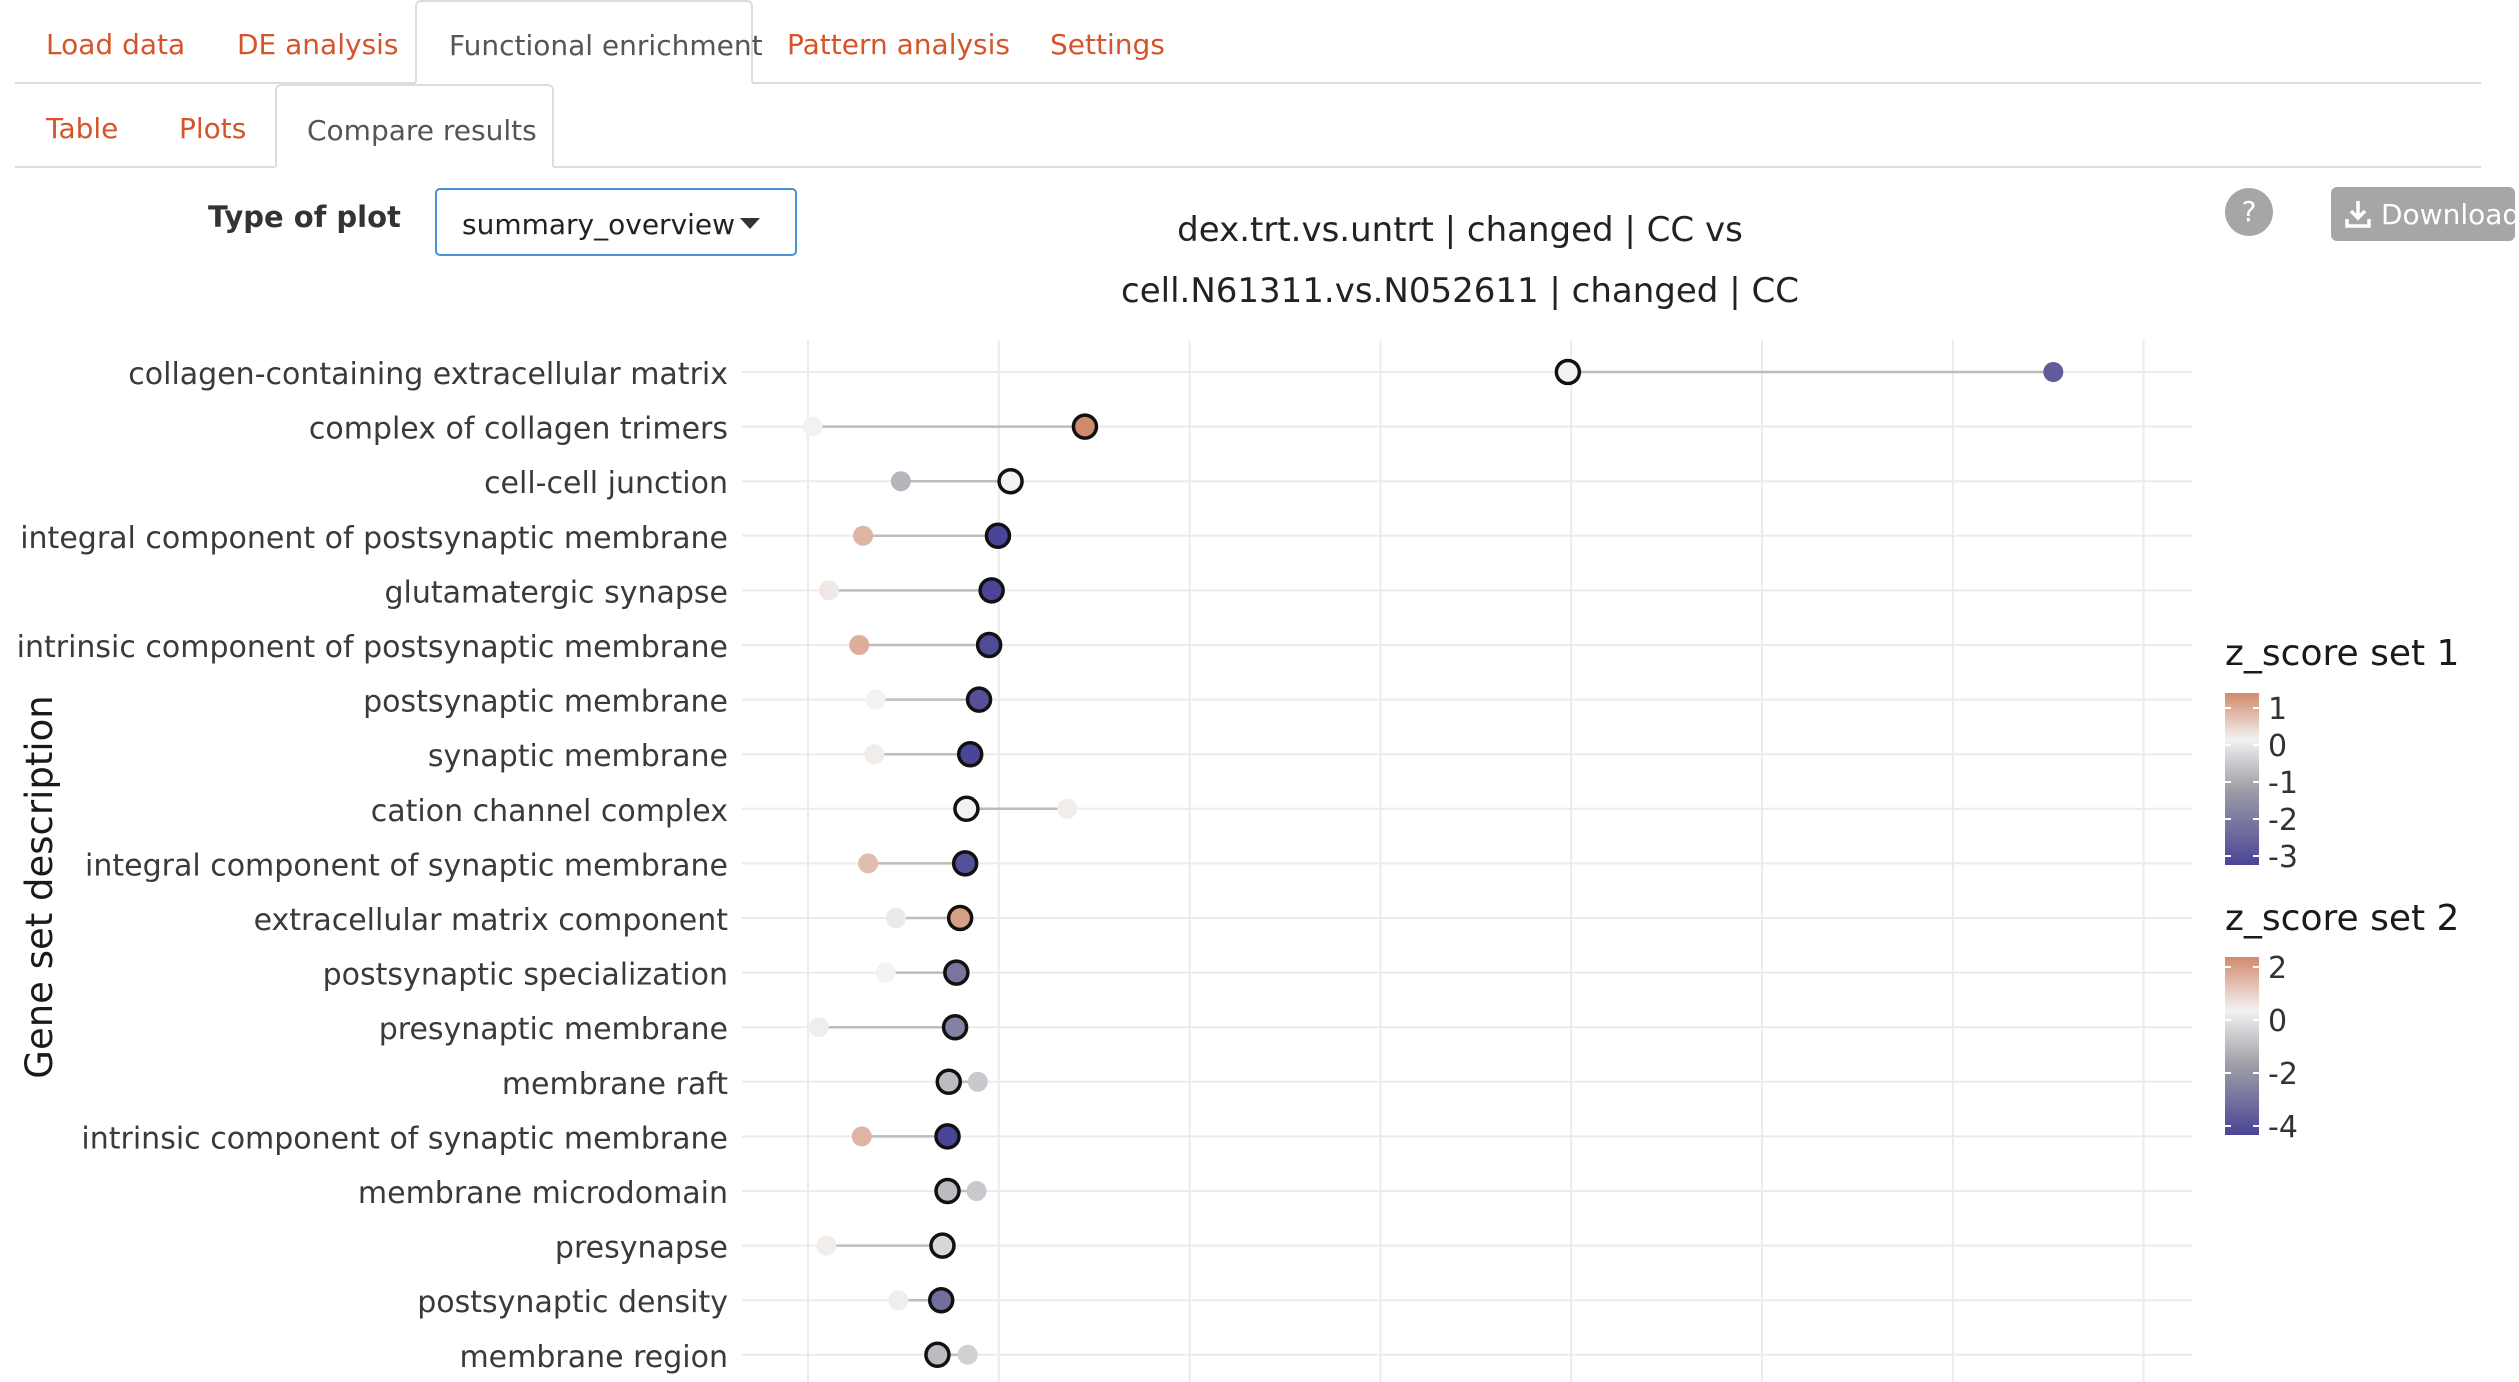  Describe the element at coordinates (589, 42) in the screenshot. I see `tab-functional-enrichment: Functional enrichment` at that location.